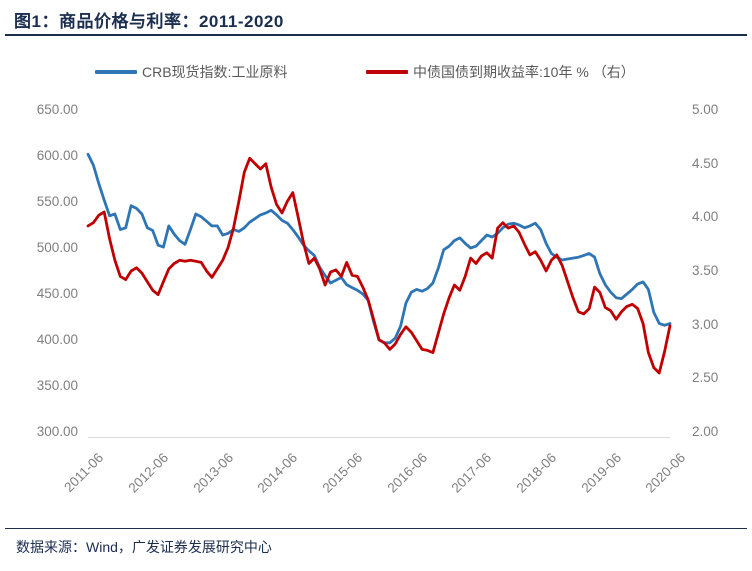 This screenshot has height=571, width=752. What do you see at coordinates (57, 385) in the screenshot?
I see `y-axis-left-tick-label: 350.00` at bounding box center [57, 385].